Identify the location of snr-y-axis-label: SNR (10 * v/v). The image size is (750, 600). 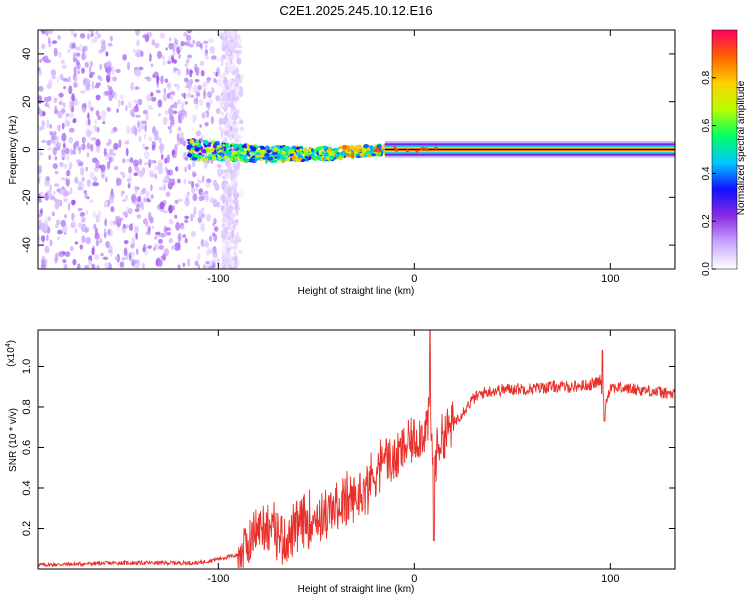
(13, 440).